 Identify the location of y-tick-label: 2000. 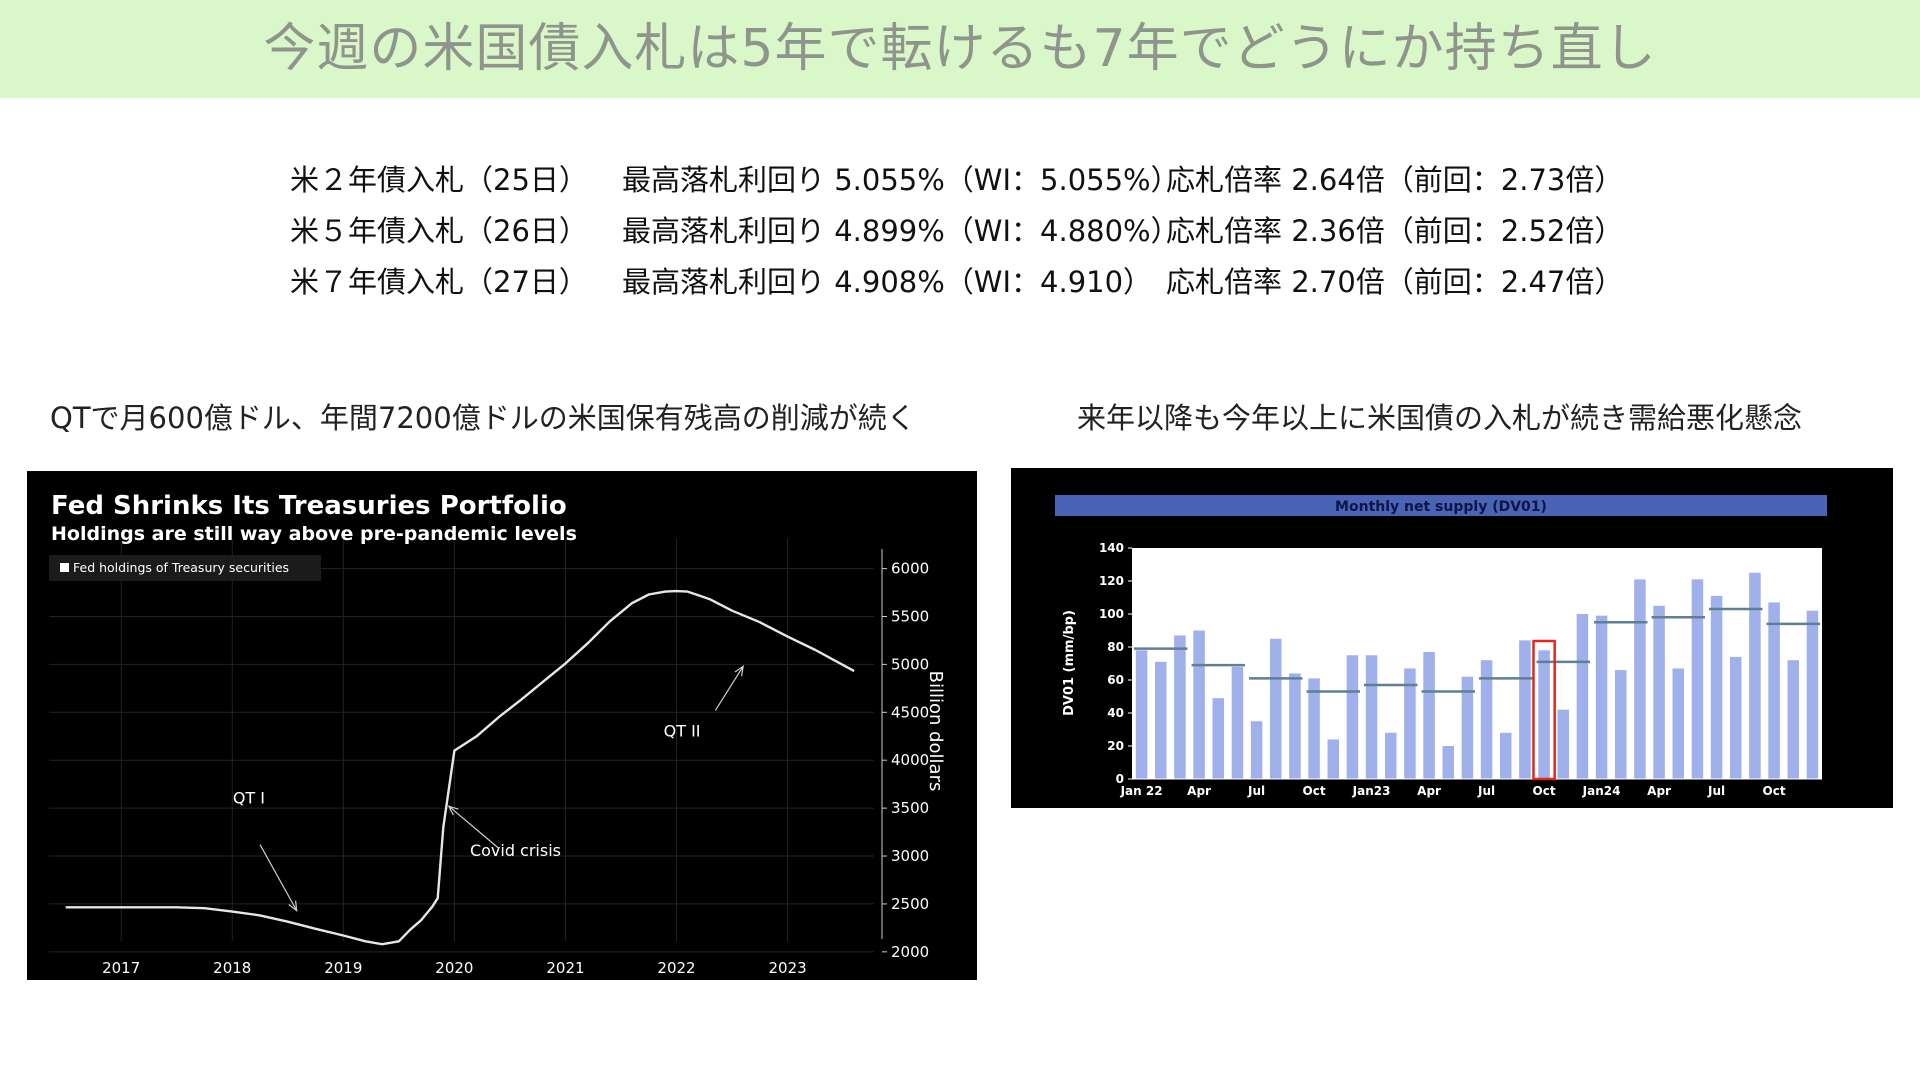
(910, 952).